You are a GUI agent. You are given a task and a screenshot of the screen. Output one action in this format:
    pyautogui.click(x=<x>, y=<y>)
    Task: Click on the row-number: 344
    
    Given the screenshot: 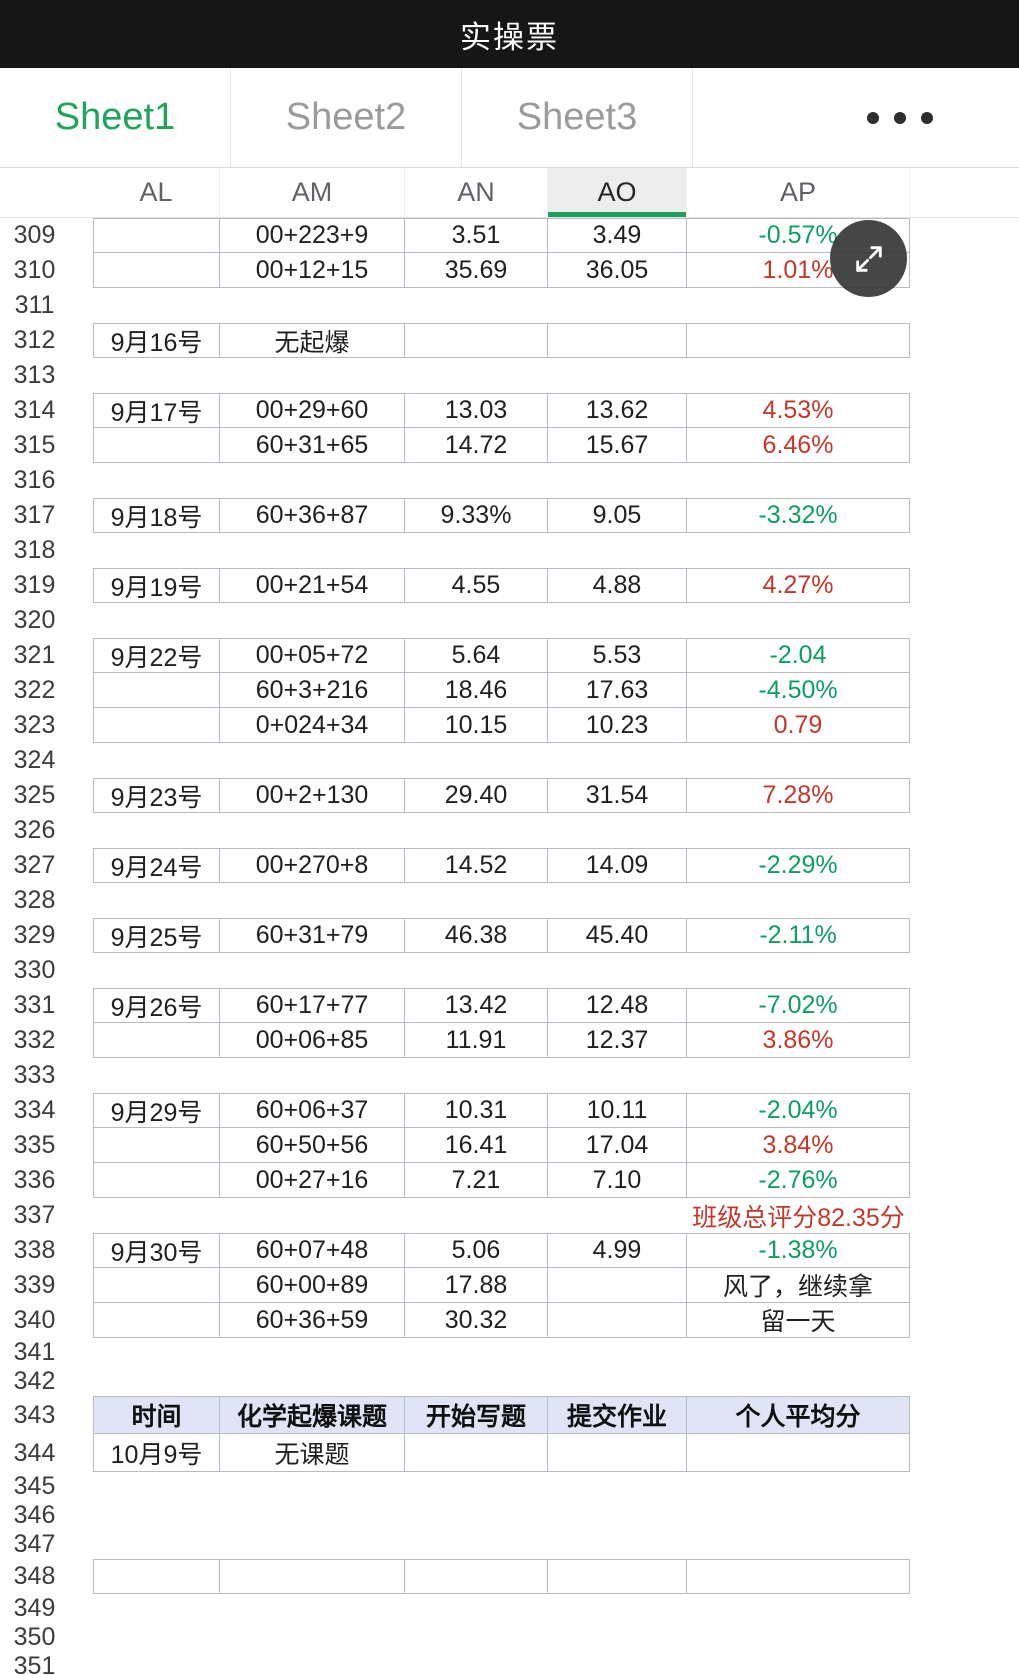 What is the action you would take?
    pyautogui.click(x=34, y=1452)
    